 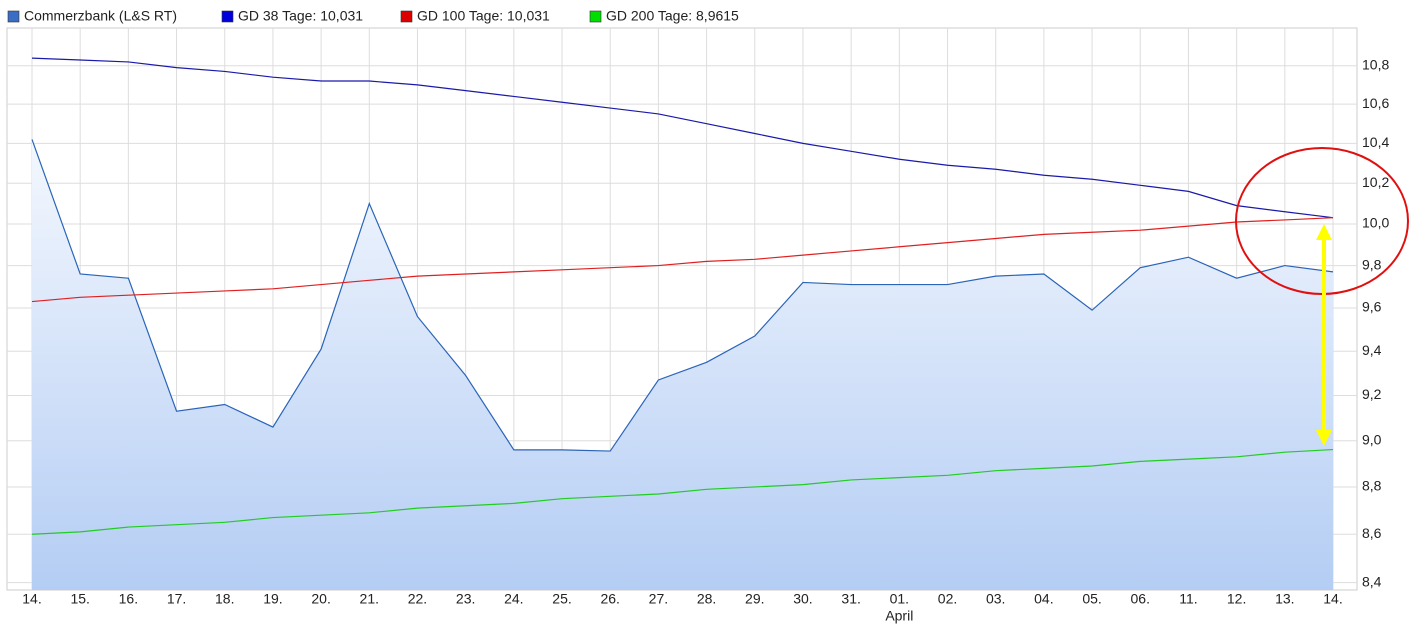 What do you see at coordinates (1375, 103) in the screenshot?
I see `y-tick-label: 10,6` at bounding box center [1375, 103].